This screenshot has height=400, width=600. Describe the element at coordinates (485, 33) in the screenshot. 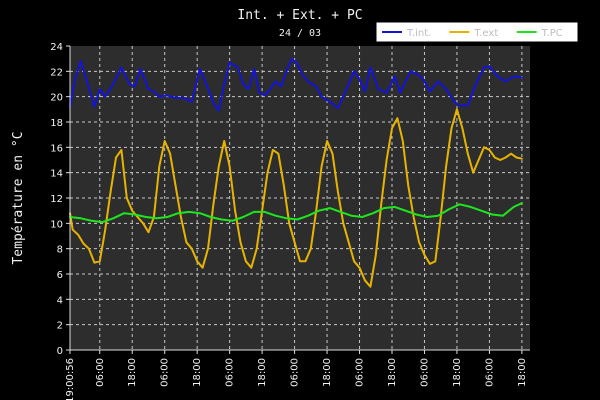

I see `legend-label: T.ext` at that location.